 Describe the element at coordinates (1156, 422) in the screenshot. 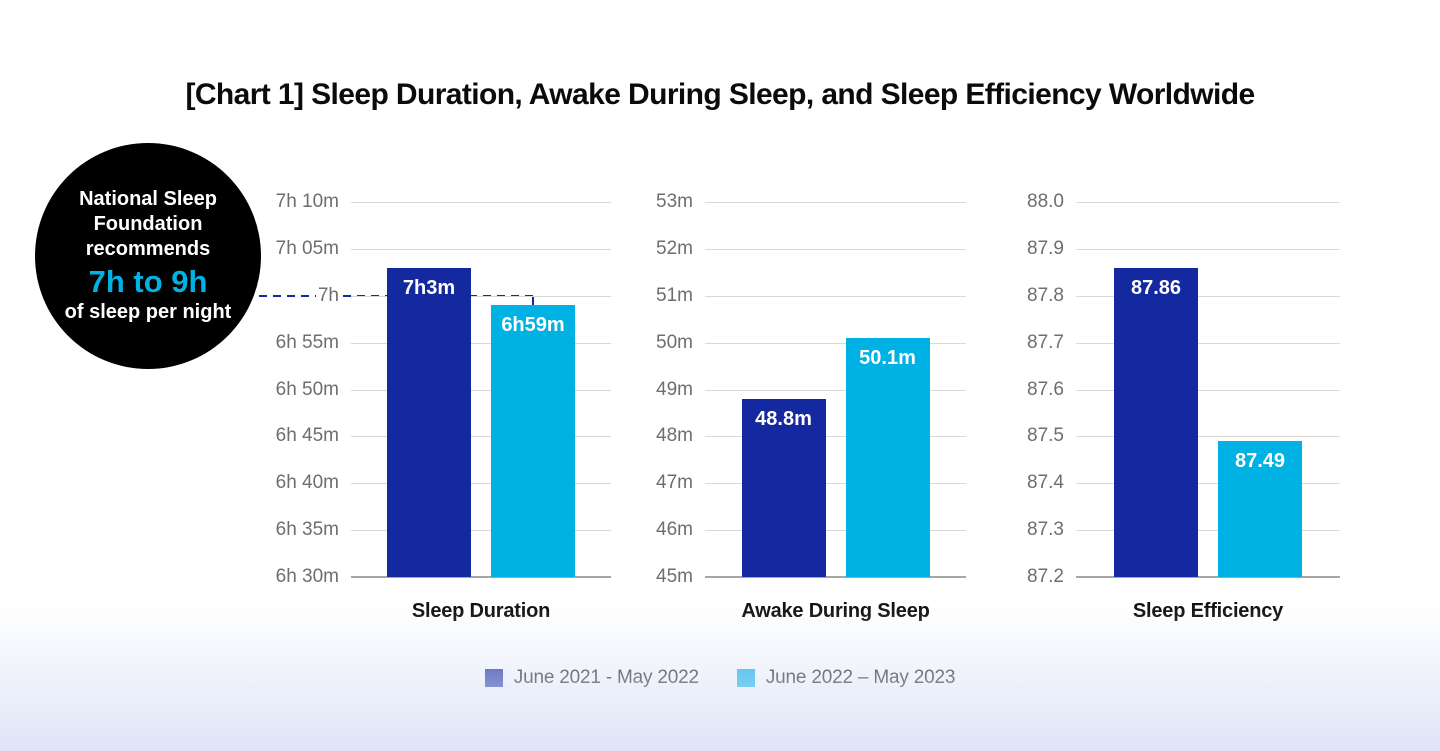

I see `bar-sleep-efficiency-series1: 87.86` at that location.